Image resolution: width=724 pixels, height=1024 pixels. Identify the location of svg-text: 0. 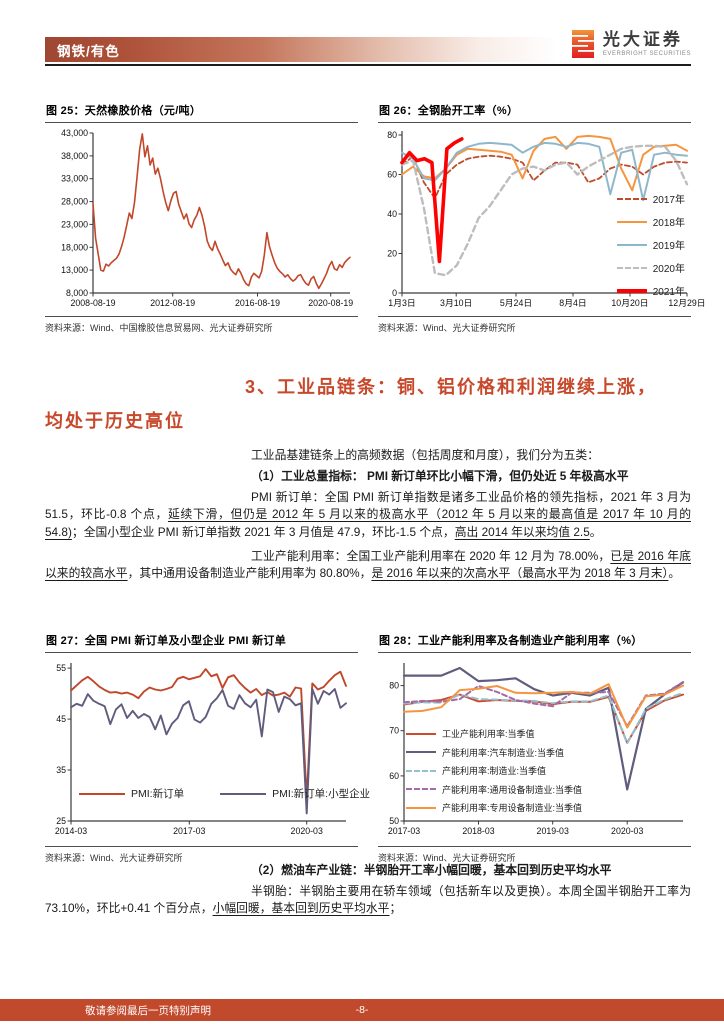
(394, 293).